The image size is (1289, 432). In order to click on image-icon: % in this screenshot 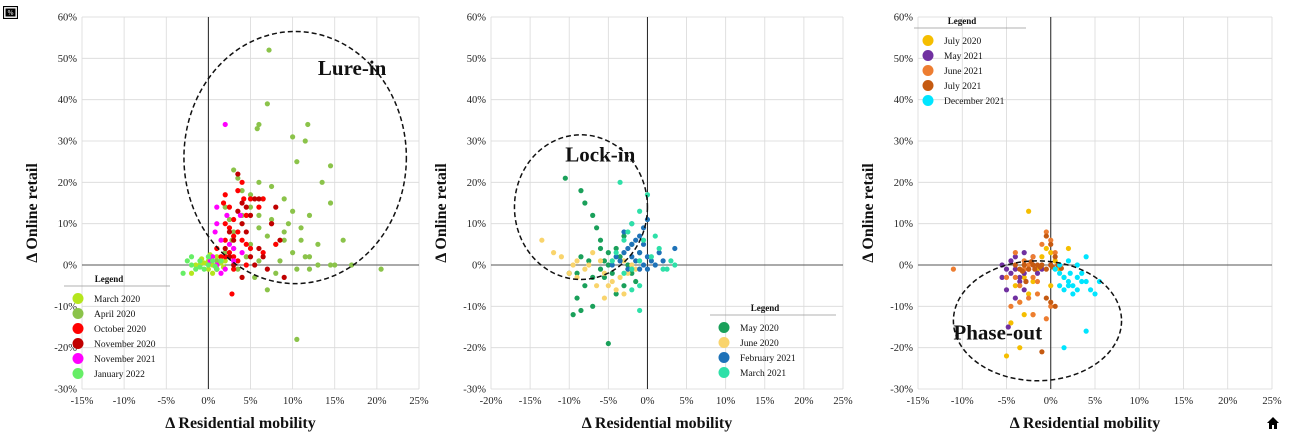, I will do `click(10, 12)`.